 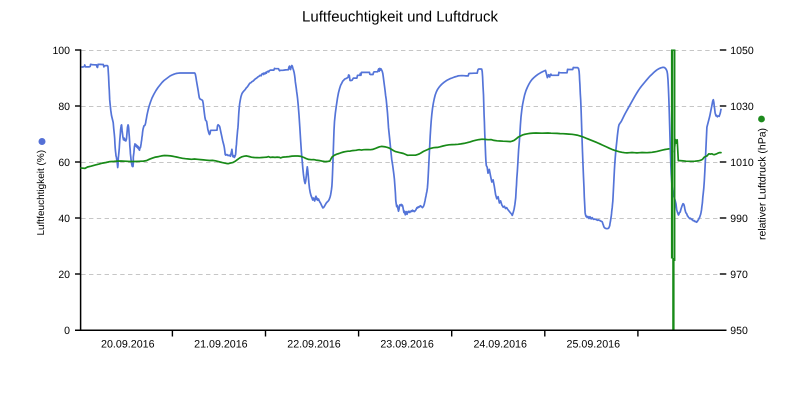 What do you see at coordinates (314, 345) in the screenshot?
I see `svg-text: 22.09.2016` at bounding box center [314, 345].